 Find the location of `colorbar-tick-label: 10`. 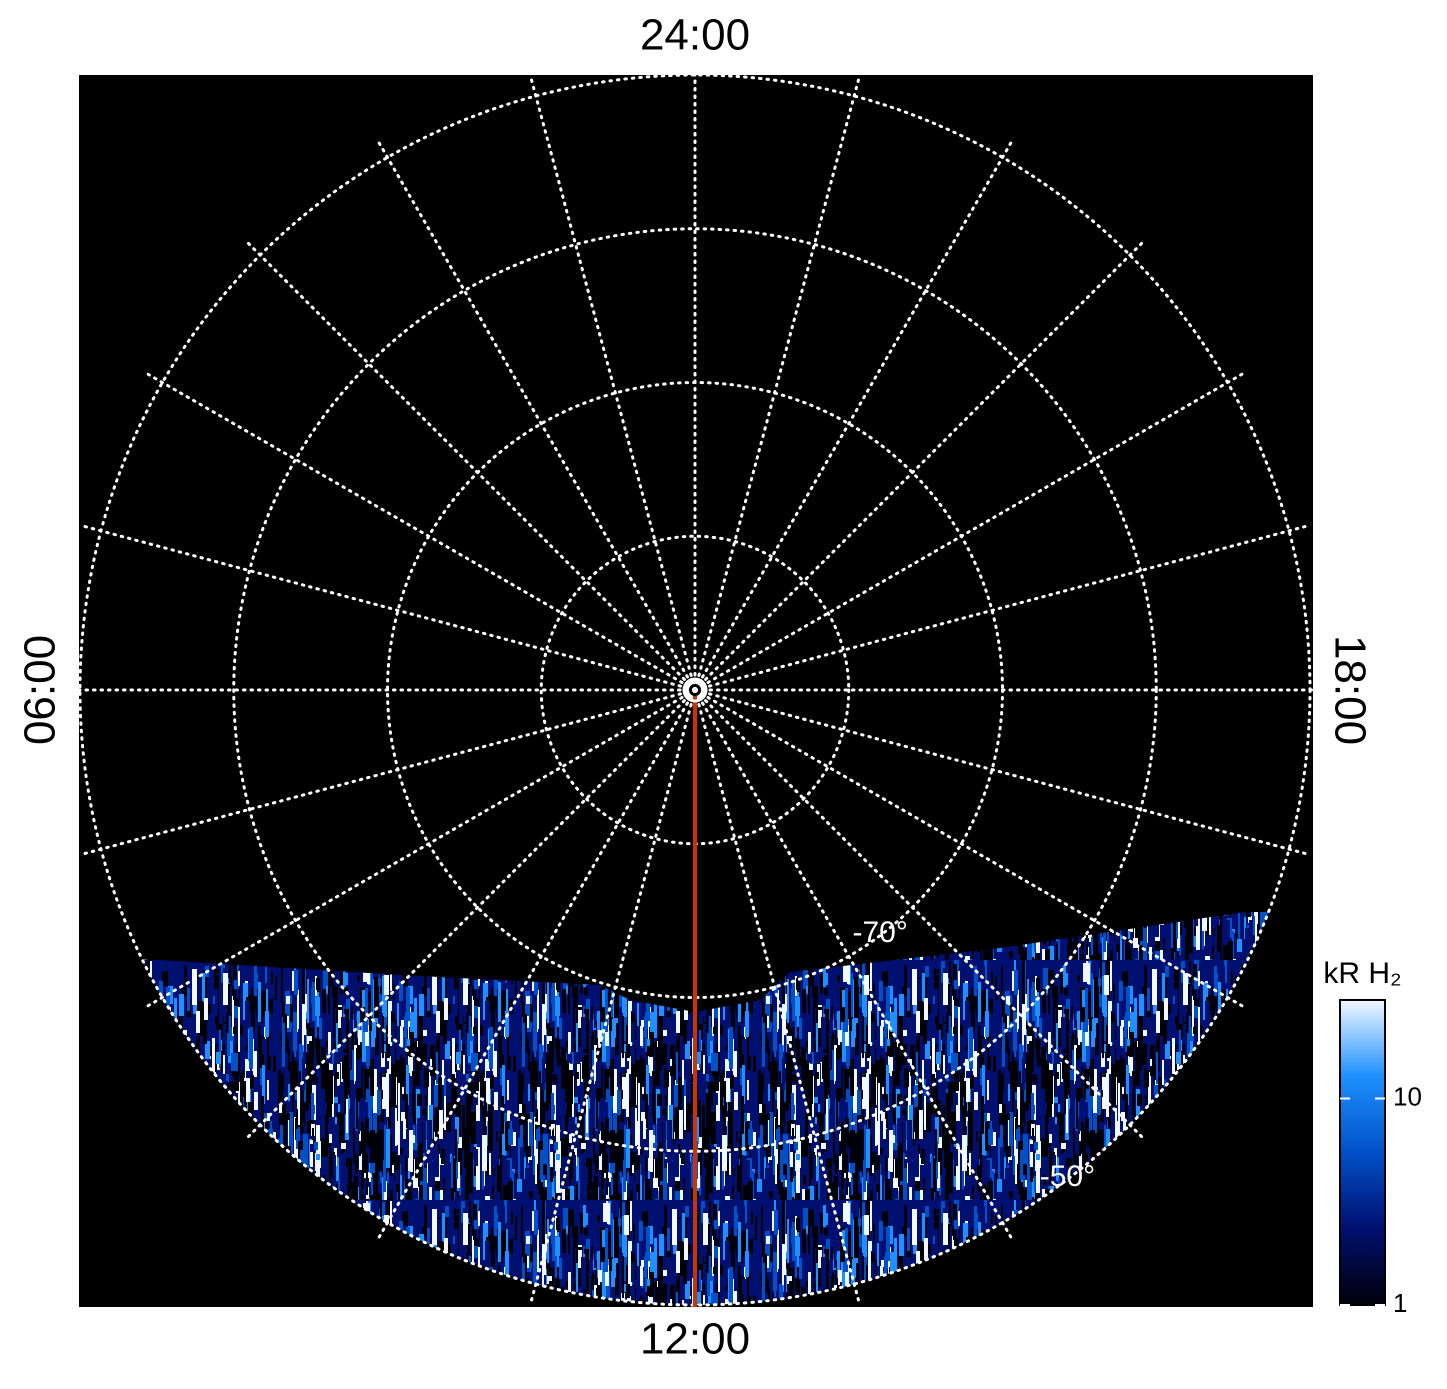

colorbar-tick-label: 10 is located at coordinates (1407, 1096).